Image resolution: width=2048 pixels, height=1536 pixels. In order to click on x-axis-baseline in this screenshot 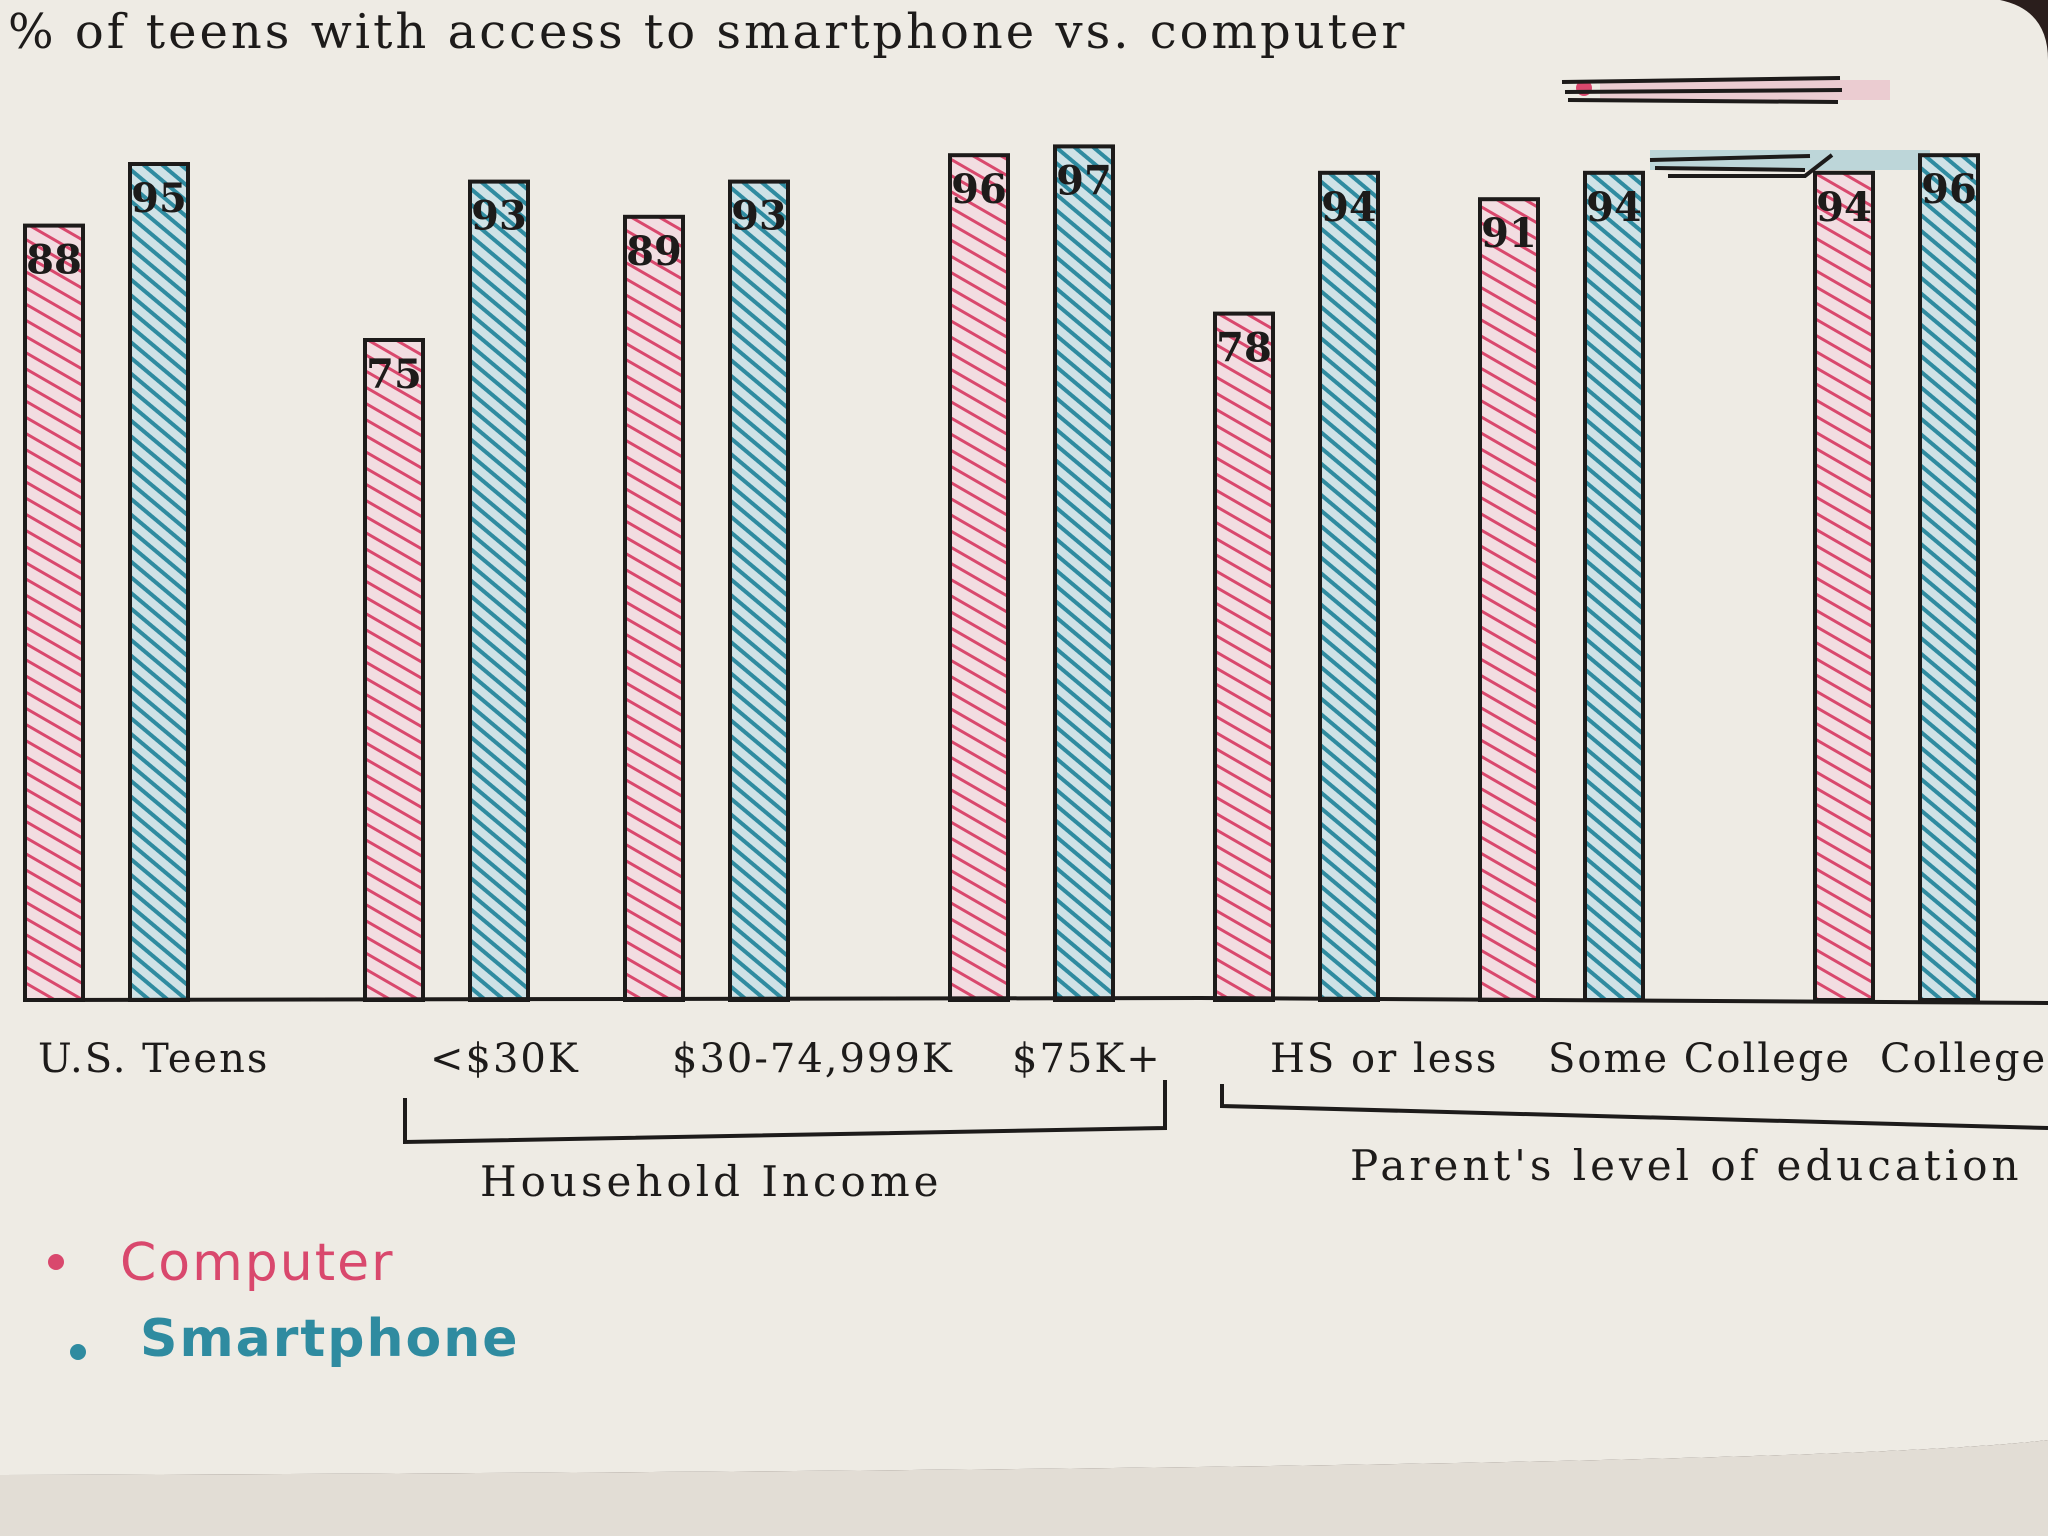, I will do `click(1036, 1000)`.